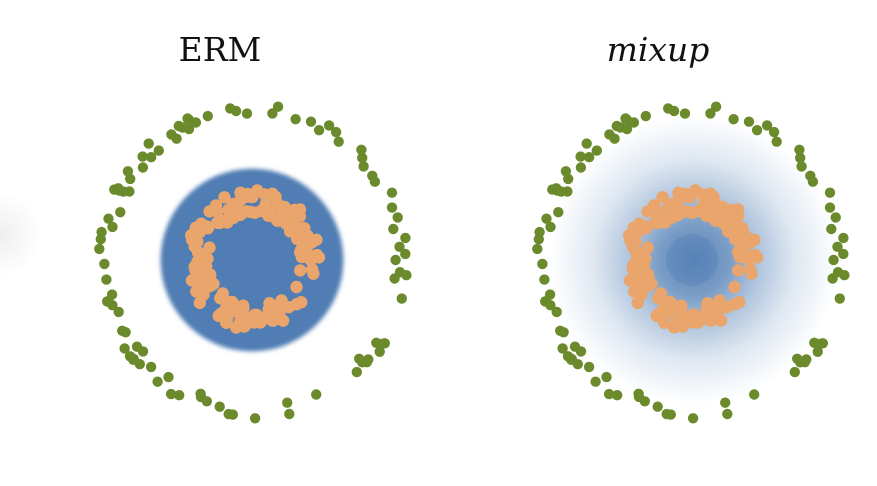  What do you see at coordinates (255, 259) in the screenshot?
I see `inner-class-points` at bounding box center [255, 259].